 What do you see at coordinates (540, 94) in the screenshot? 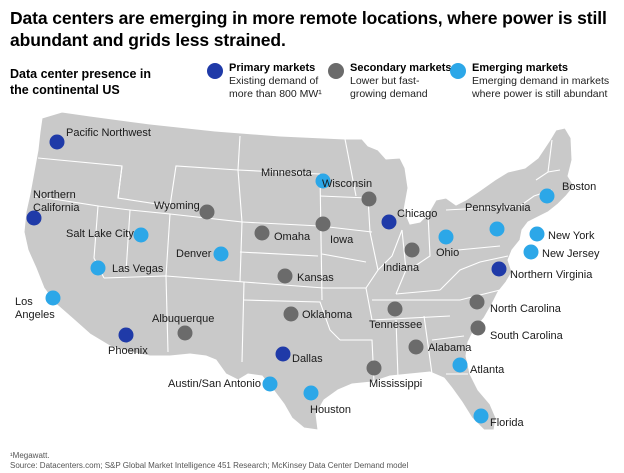
I see `legend-emerging-line2: where power is still abundant` at bounding box center [540, 94].